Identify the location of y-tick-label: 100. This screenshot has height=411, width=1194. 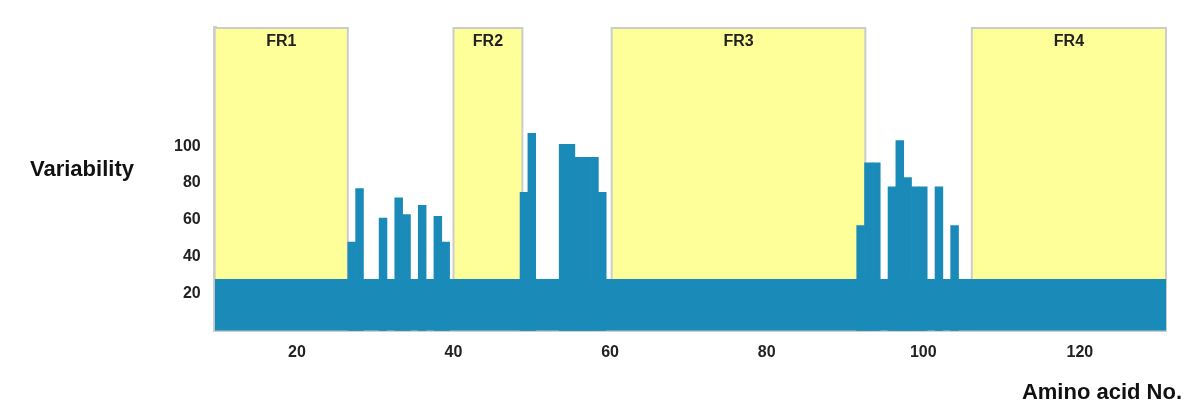
(187, 145).